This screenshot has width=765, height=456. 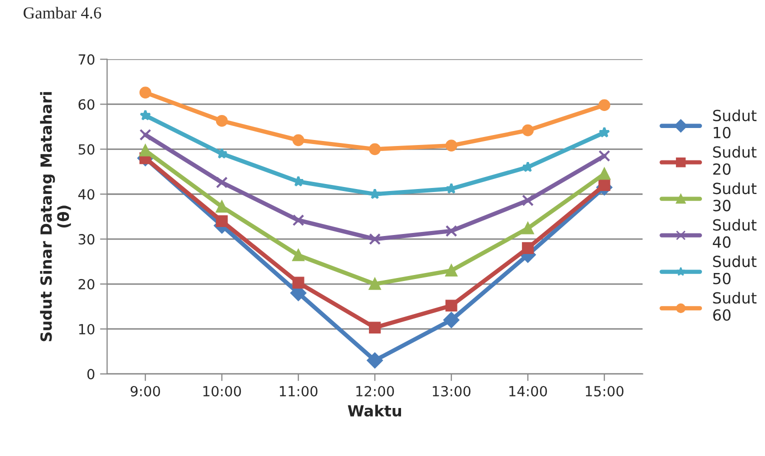 What do you see at coordinates (90, 374) in the screenshot?
I see `y-tick-label: 0` at bounding box center [90, 374].